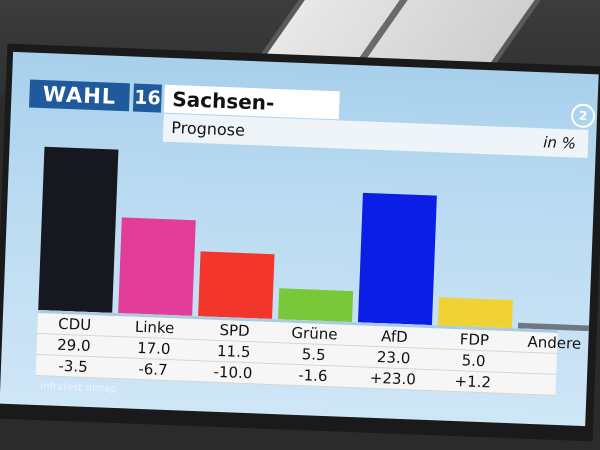 The image size is (600, 450). Describe the element at coordinates (233, 351) in the screenshot. I see `value-label-spd: 11.5` at that location.